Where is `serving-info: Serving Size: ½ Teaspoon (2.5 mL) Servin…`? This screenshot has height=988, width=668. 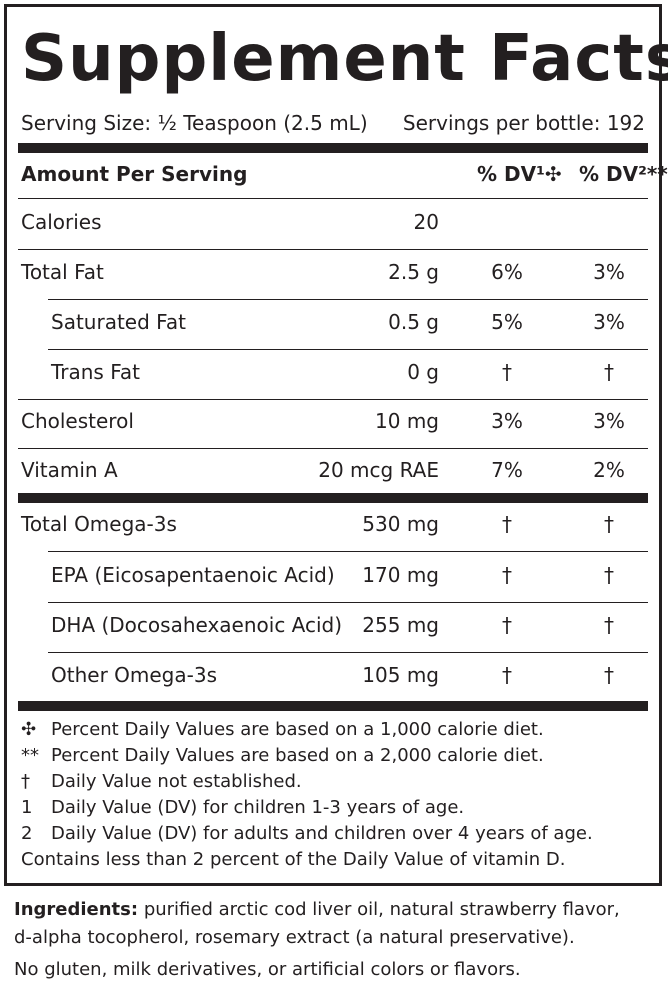
serving-info: Serving Size: ½ Teaspoon (2.5 mL) Servin… is located at coordinates (333, 123).